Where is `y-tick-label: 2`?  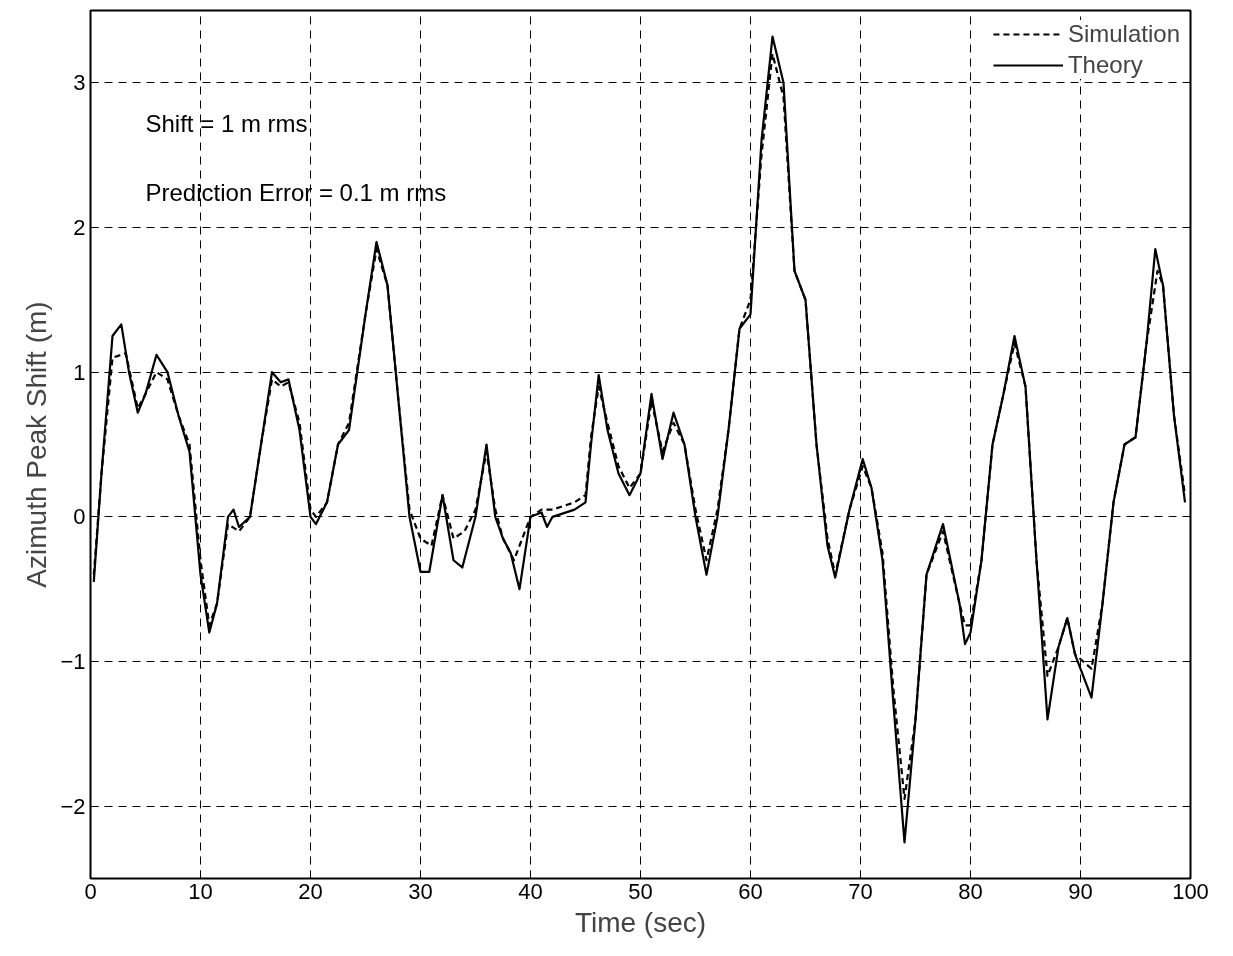
y-tick-label: 2 is located at coordinates (79, 227).